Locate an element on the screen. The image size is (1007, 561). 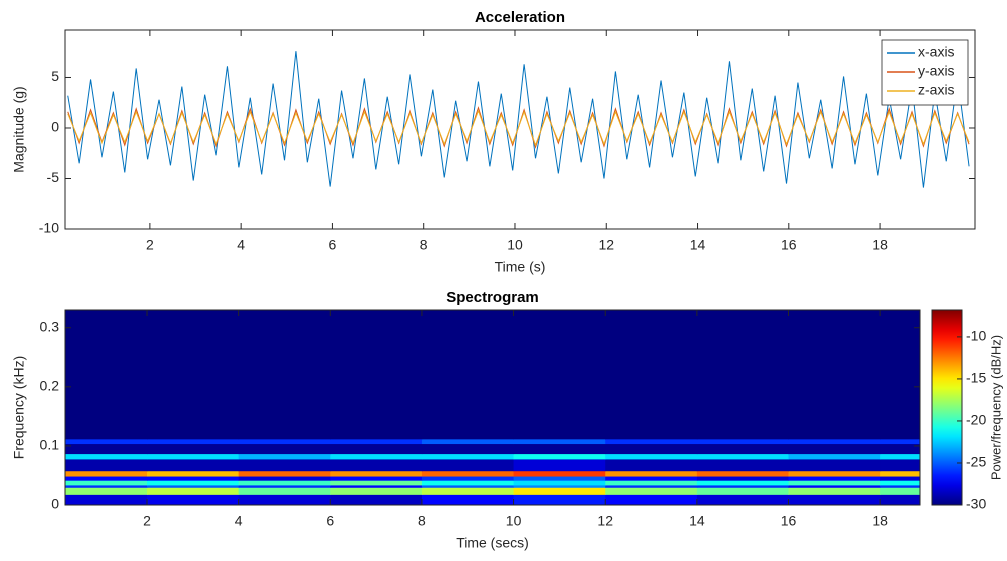
x-tick-label: 18 is located at coordinates (880, 245).